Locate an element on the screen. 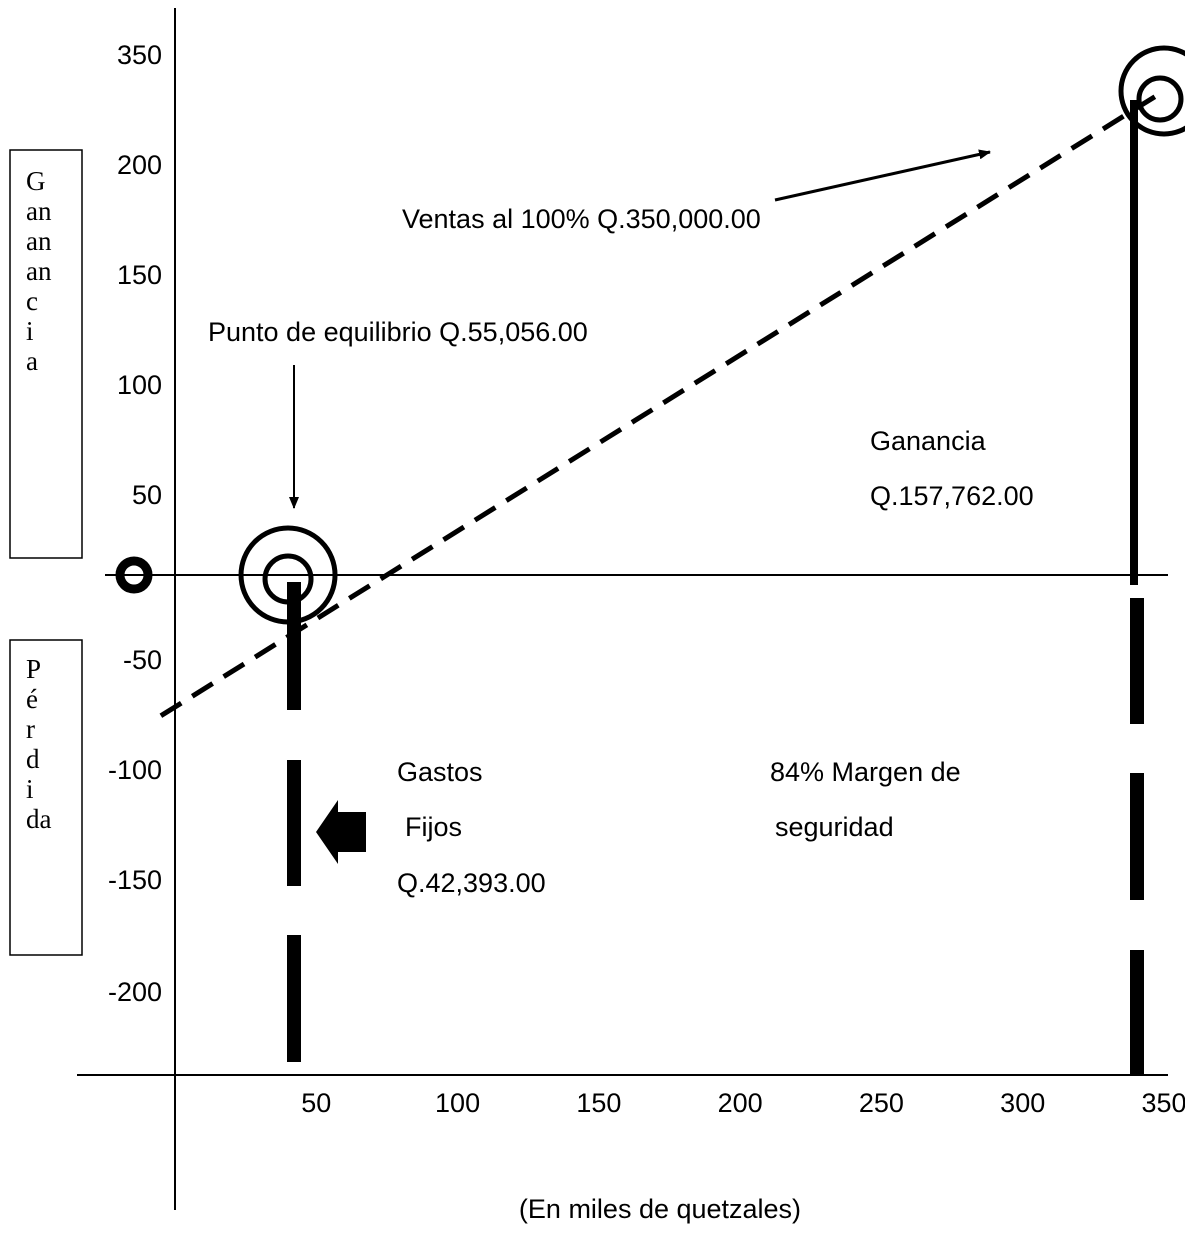 The image size is (1185, 1233). y-tick-label: -150 is located at coordinates (135, 880).